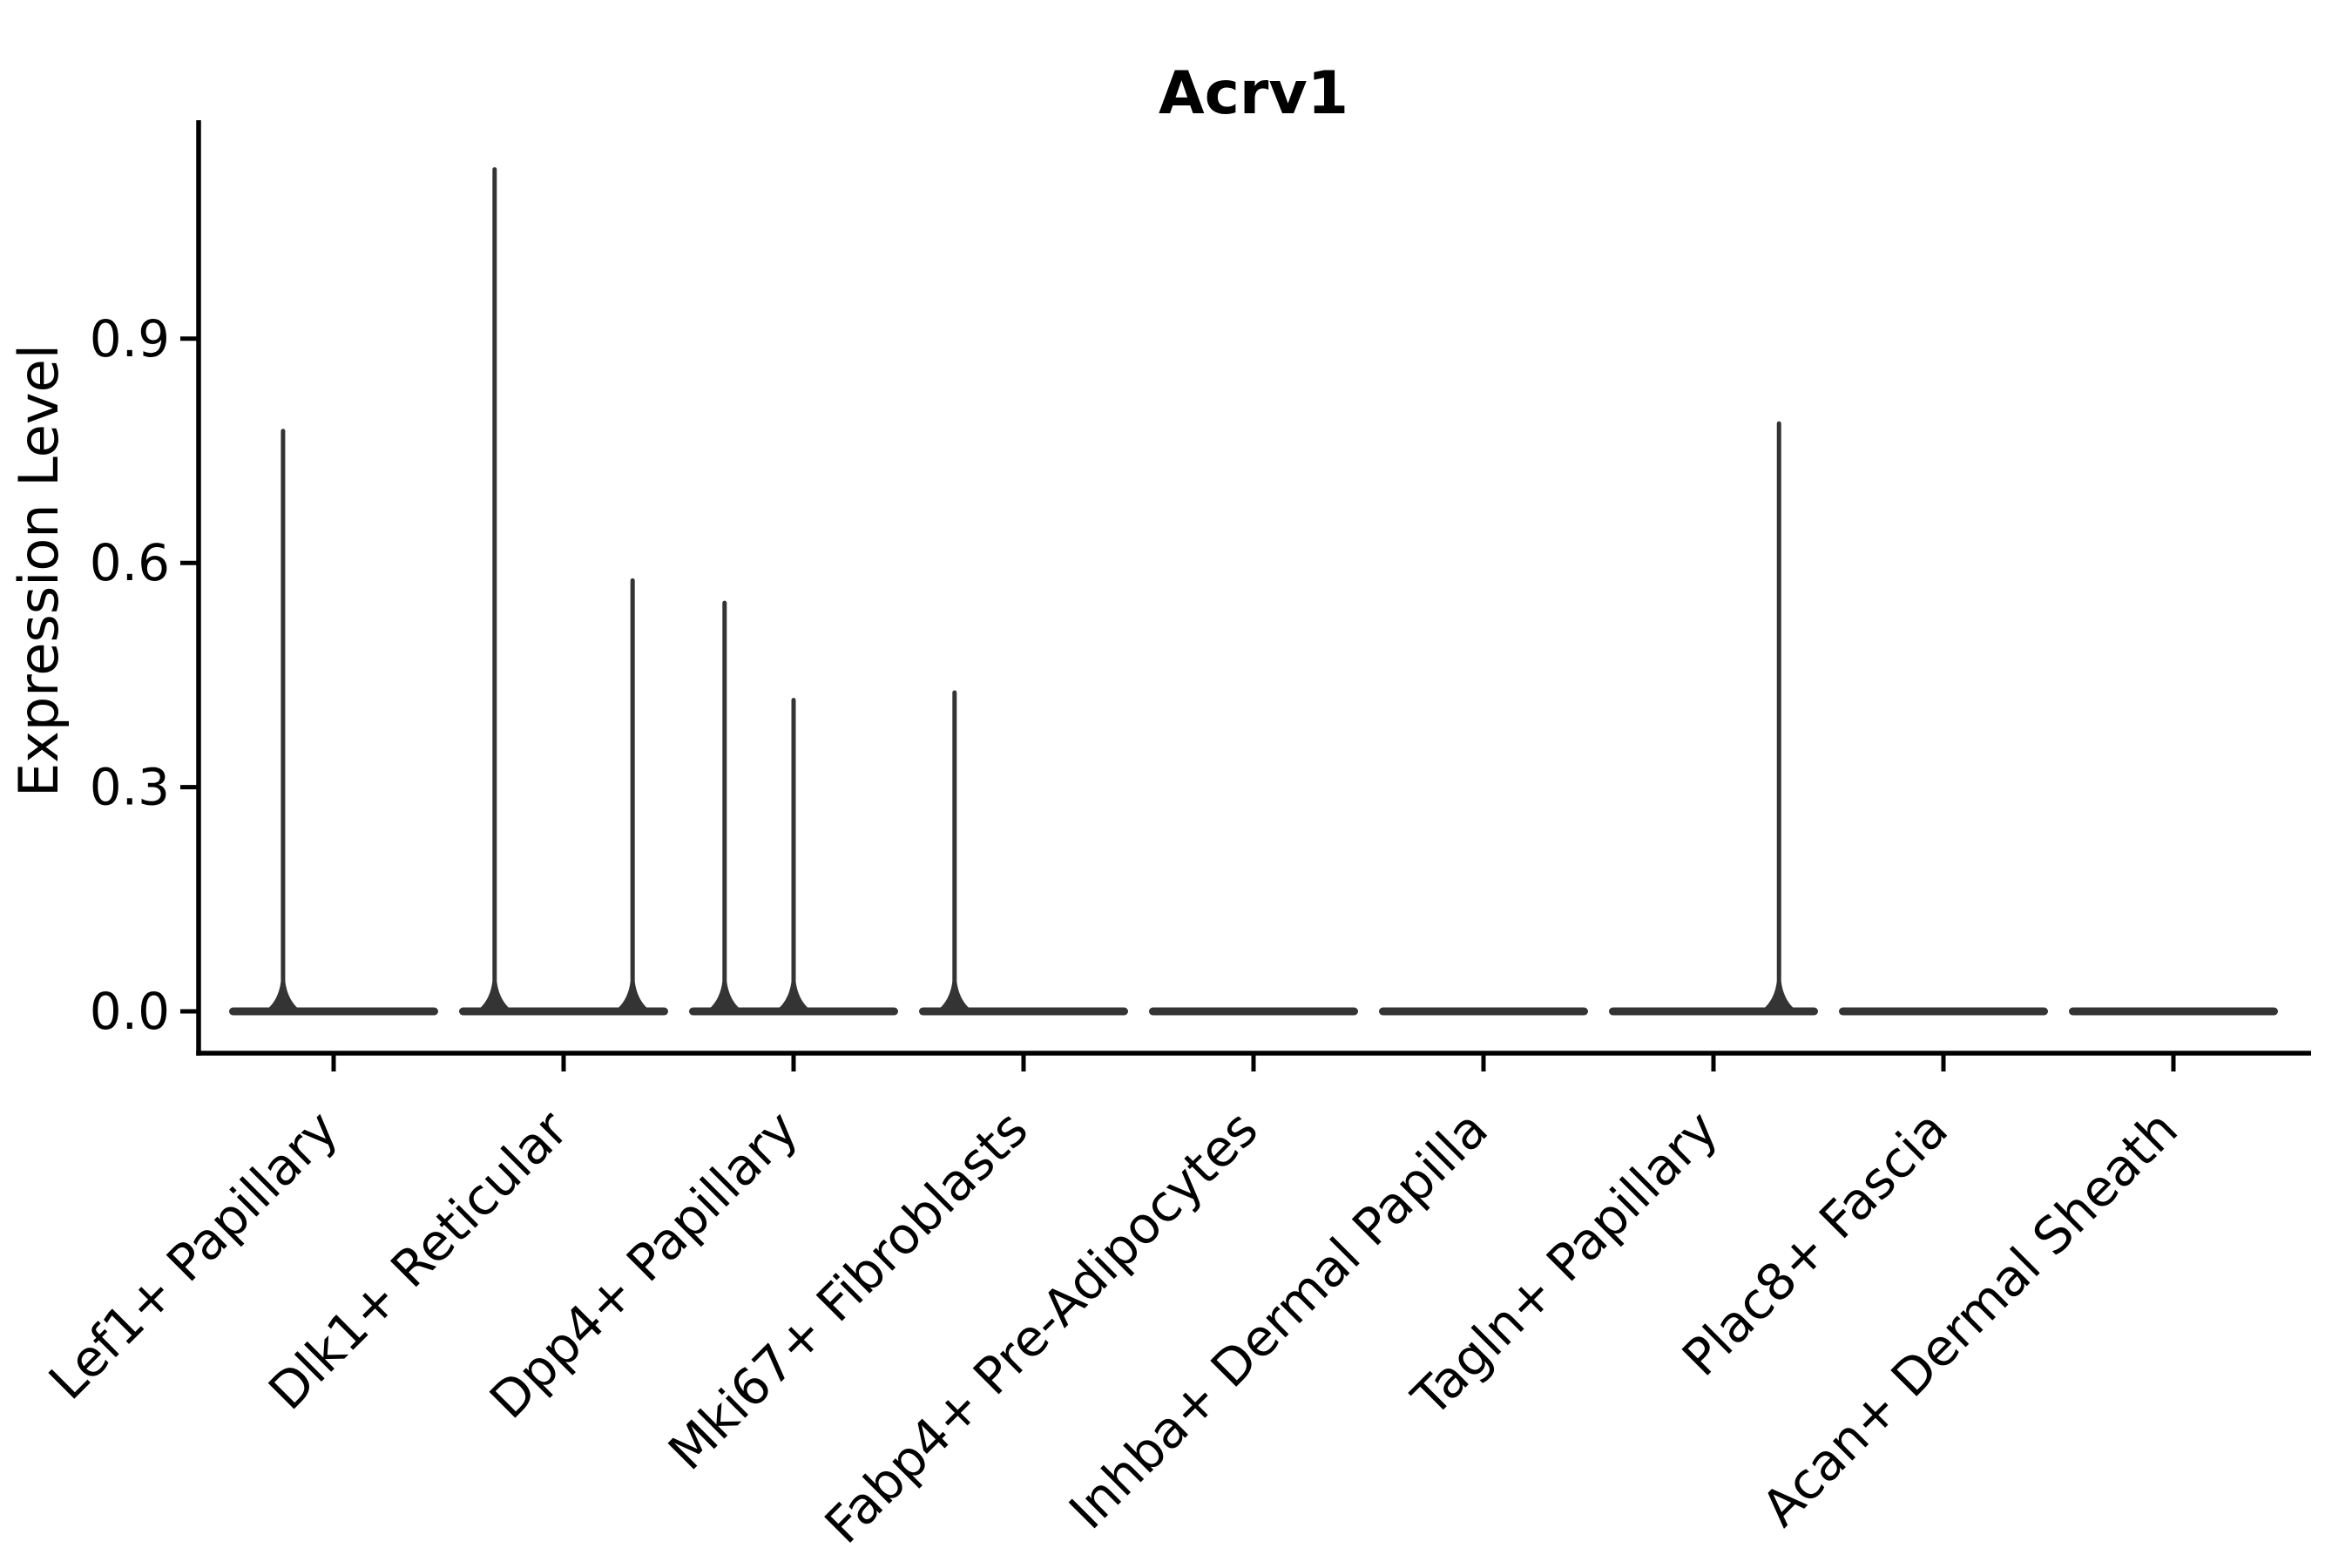  Describe the element at coordinates (130, 1012) in the screenshot. I see `y-tick-label: 0.0` at that location.